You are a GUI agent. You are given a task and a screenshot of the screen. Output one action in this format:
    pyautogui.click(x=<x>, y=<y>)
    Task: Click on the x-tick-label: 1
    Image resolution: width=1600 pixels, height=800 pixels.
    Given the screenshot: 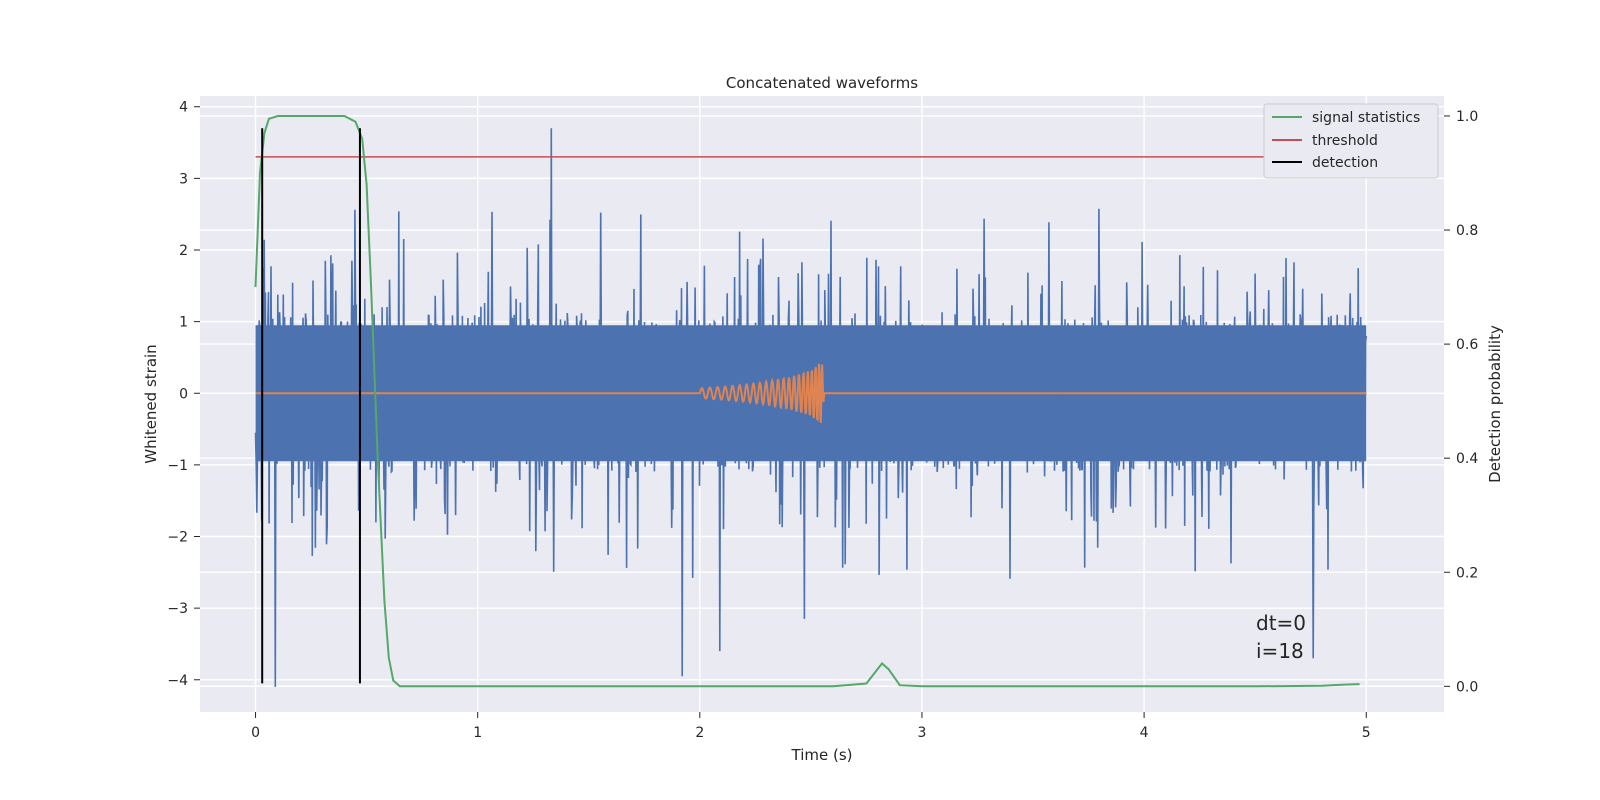 What is the action you would take?
    pyautogui.click(x=477, y=733)
    